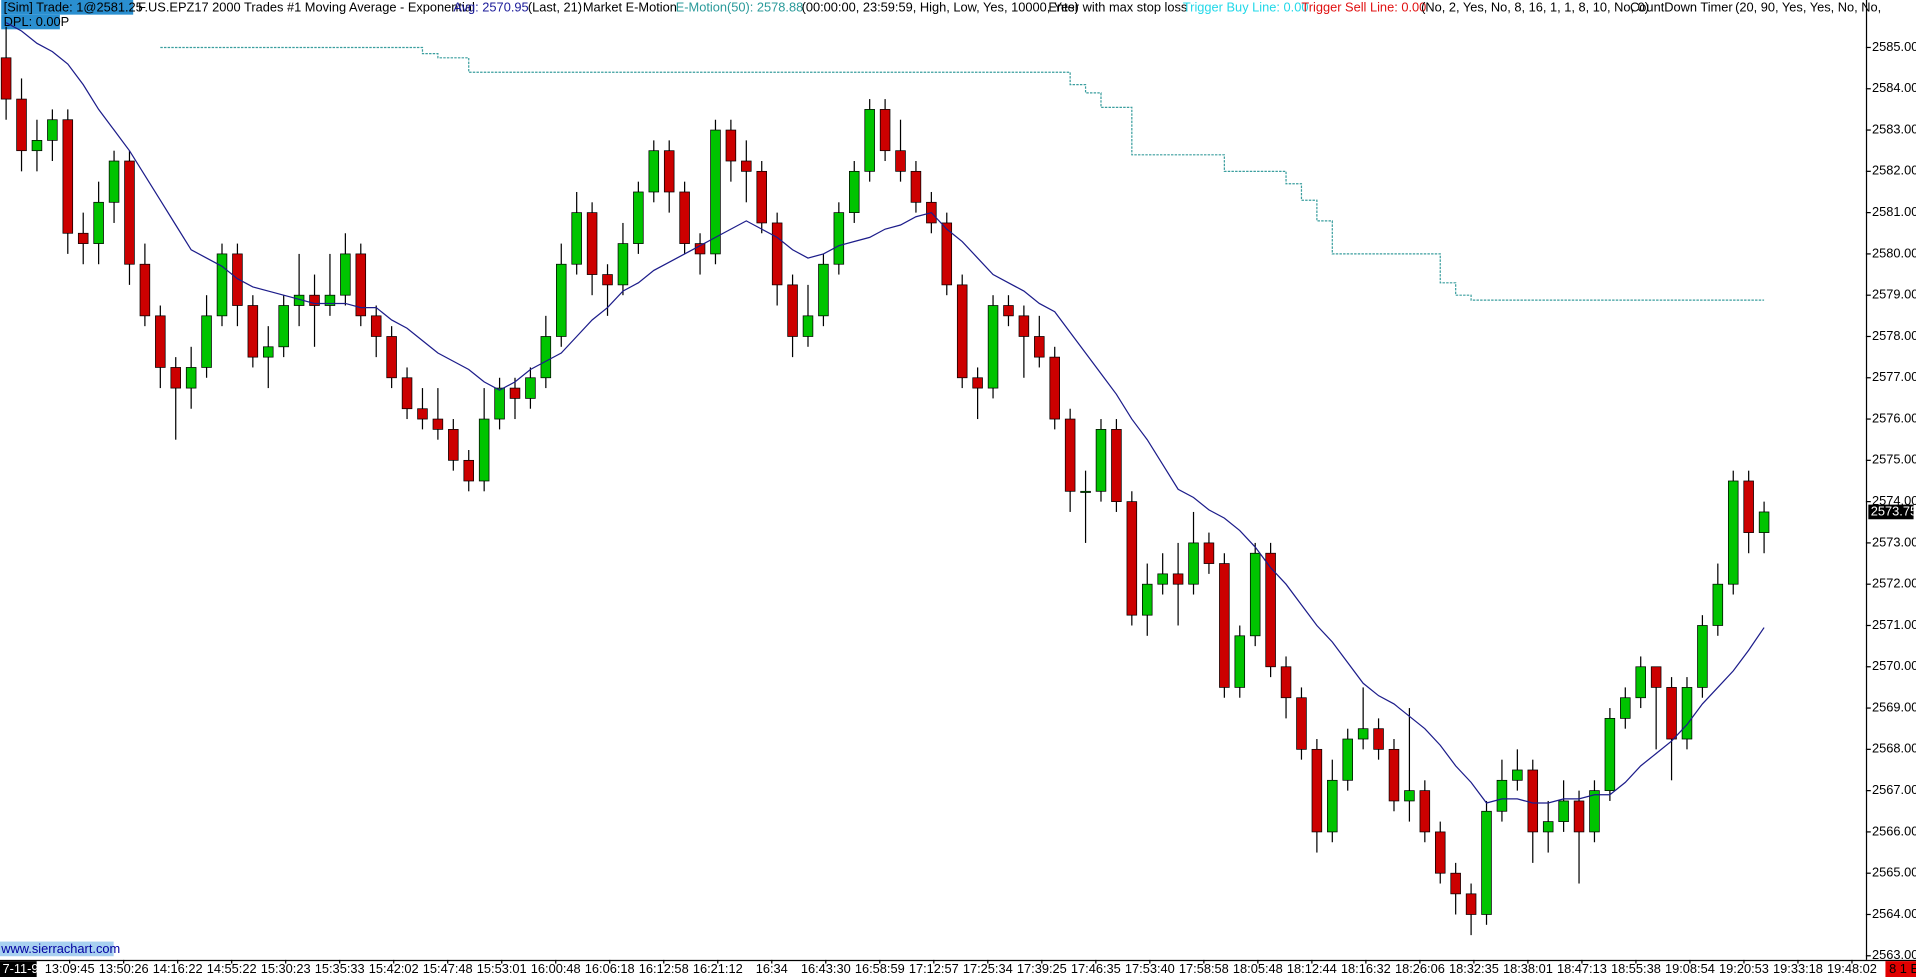  Describe the element at coordinates (826, 968) in the screenshot. I see `x-tick-label: 16:43:30` at that location.